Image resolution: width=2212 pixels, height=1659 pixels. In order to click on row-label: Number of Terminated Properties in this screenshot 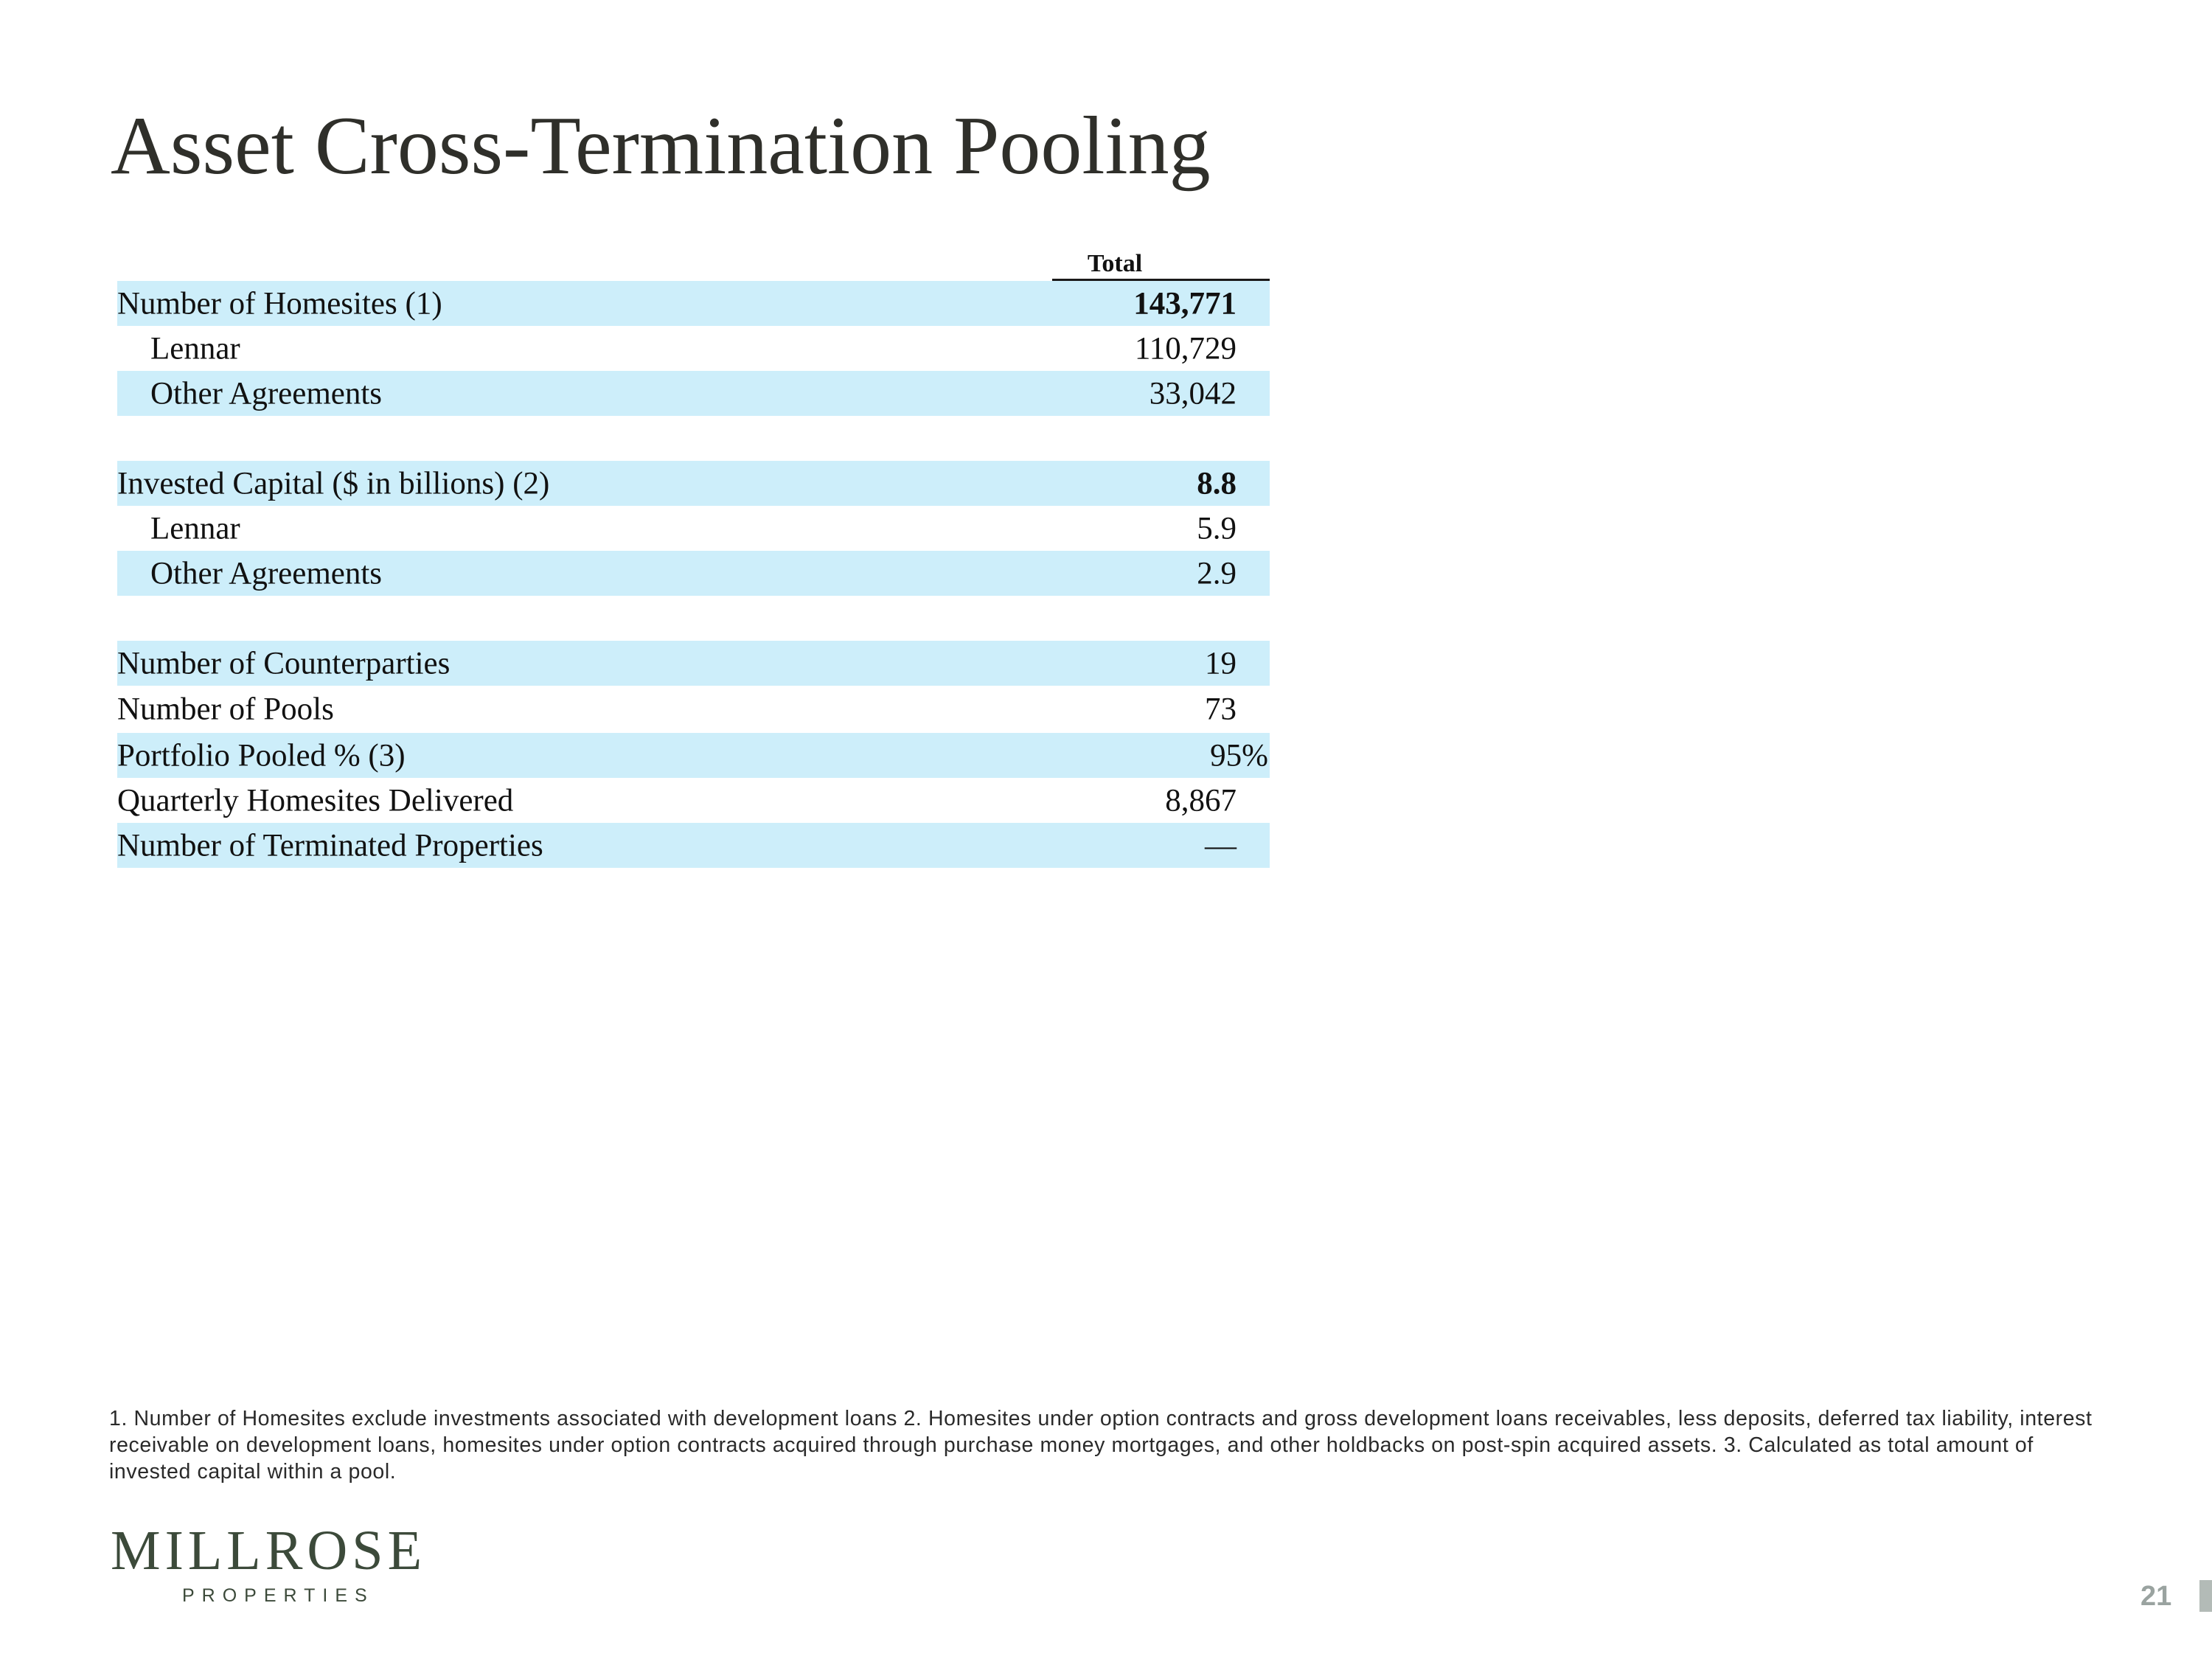, I will do `click(330, 845)`.